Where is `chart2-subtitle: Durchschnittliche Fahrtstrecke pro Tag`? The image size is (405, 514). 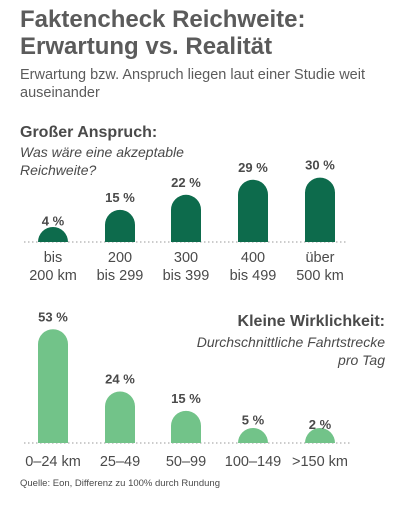
chart2-subtitle: Durchschnittliche Fahrtstrecke pro Tag is located at coordinates (290, 351).